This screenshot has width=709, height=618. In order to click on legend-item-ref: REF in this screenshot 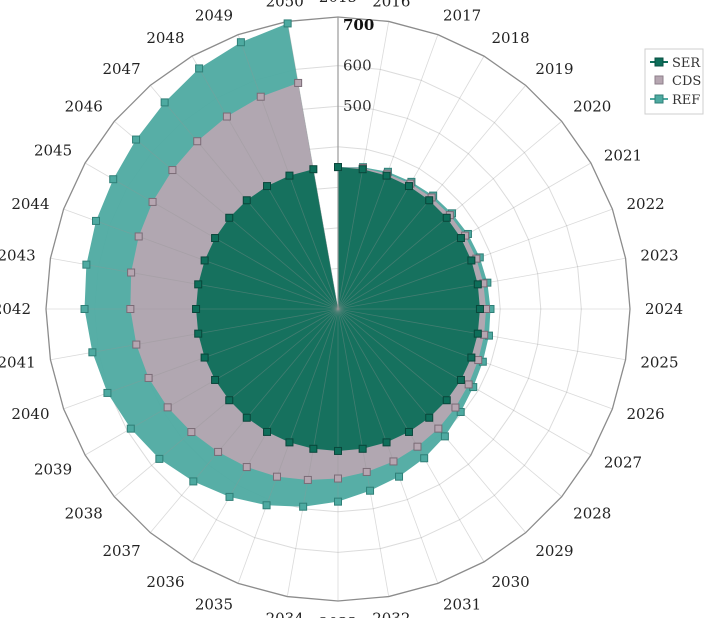, I will do `click(675, 100)`.